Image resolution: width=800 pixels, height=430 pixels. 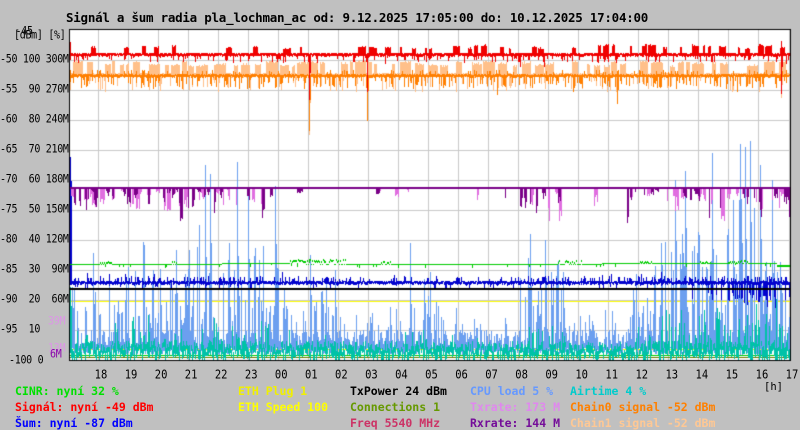 I want to click on x-axis-hour-label: 20, so click(x=161, y=375).